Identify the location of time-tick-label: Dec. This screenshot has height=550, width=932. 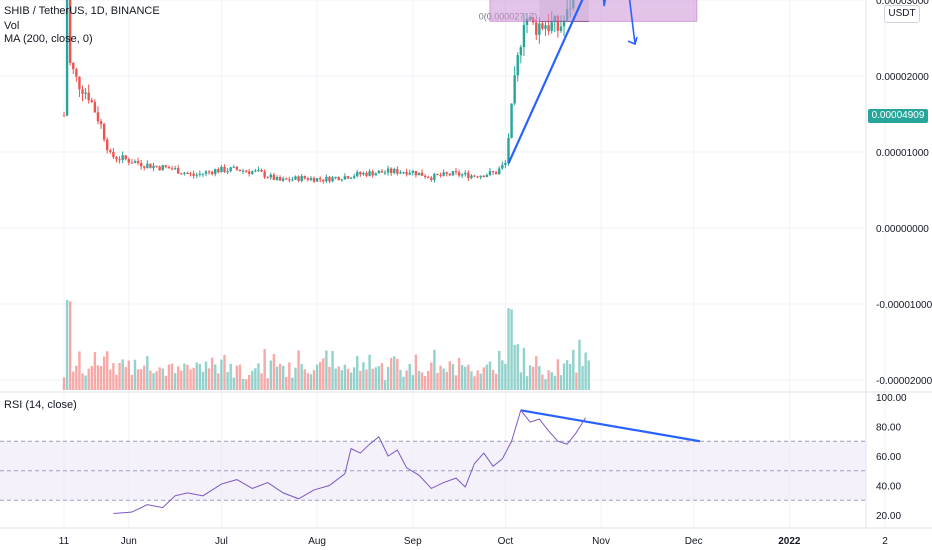
(694, 541).